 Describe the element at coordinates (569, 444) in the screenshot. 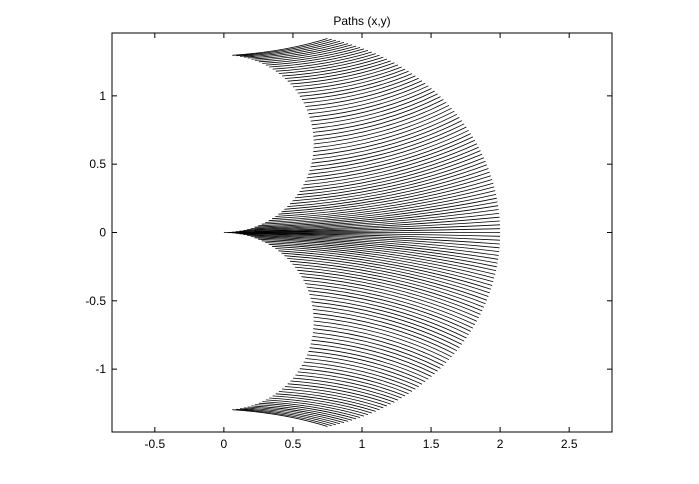

I see `x-tick-label: 2.5` at that location.